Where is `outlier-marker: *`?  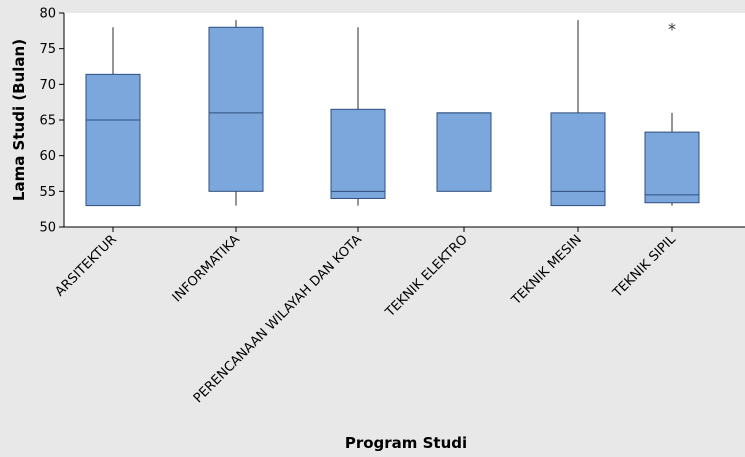
outlier-marker: * is located at coordinates (672, 28).